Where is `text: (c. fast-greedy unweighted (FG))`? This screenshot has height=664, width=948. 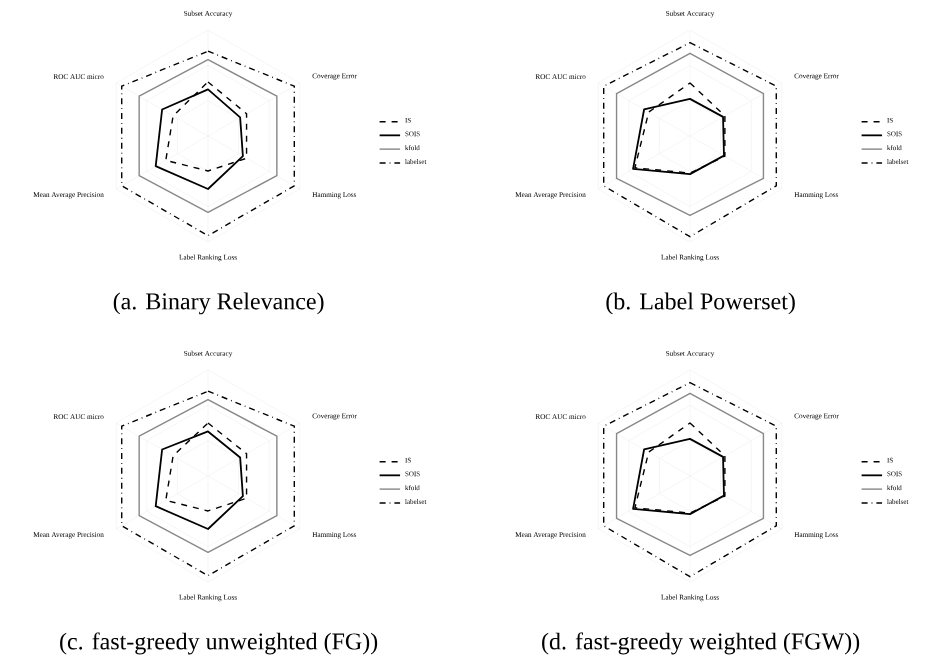
text: (c. fast-greedy unweighted (FG)) is located at coordinates (219, 643).